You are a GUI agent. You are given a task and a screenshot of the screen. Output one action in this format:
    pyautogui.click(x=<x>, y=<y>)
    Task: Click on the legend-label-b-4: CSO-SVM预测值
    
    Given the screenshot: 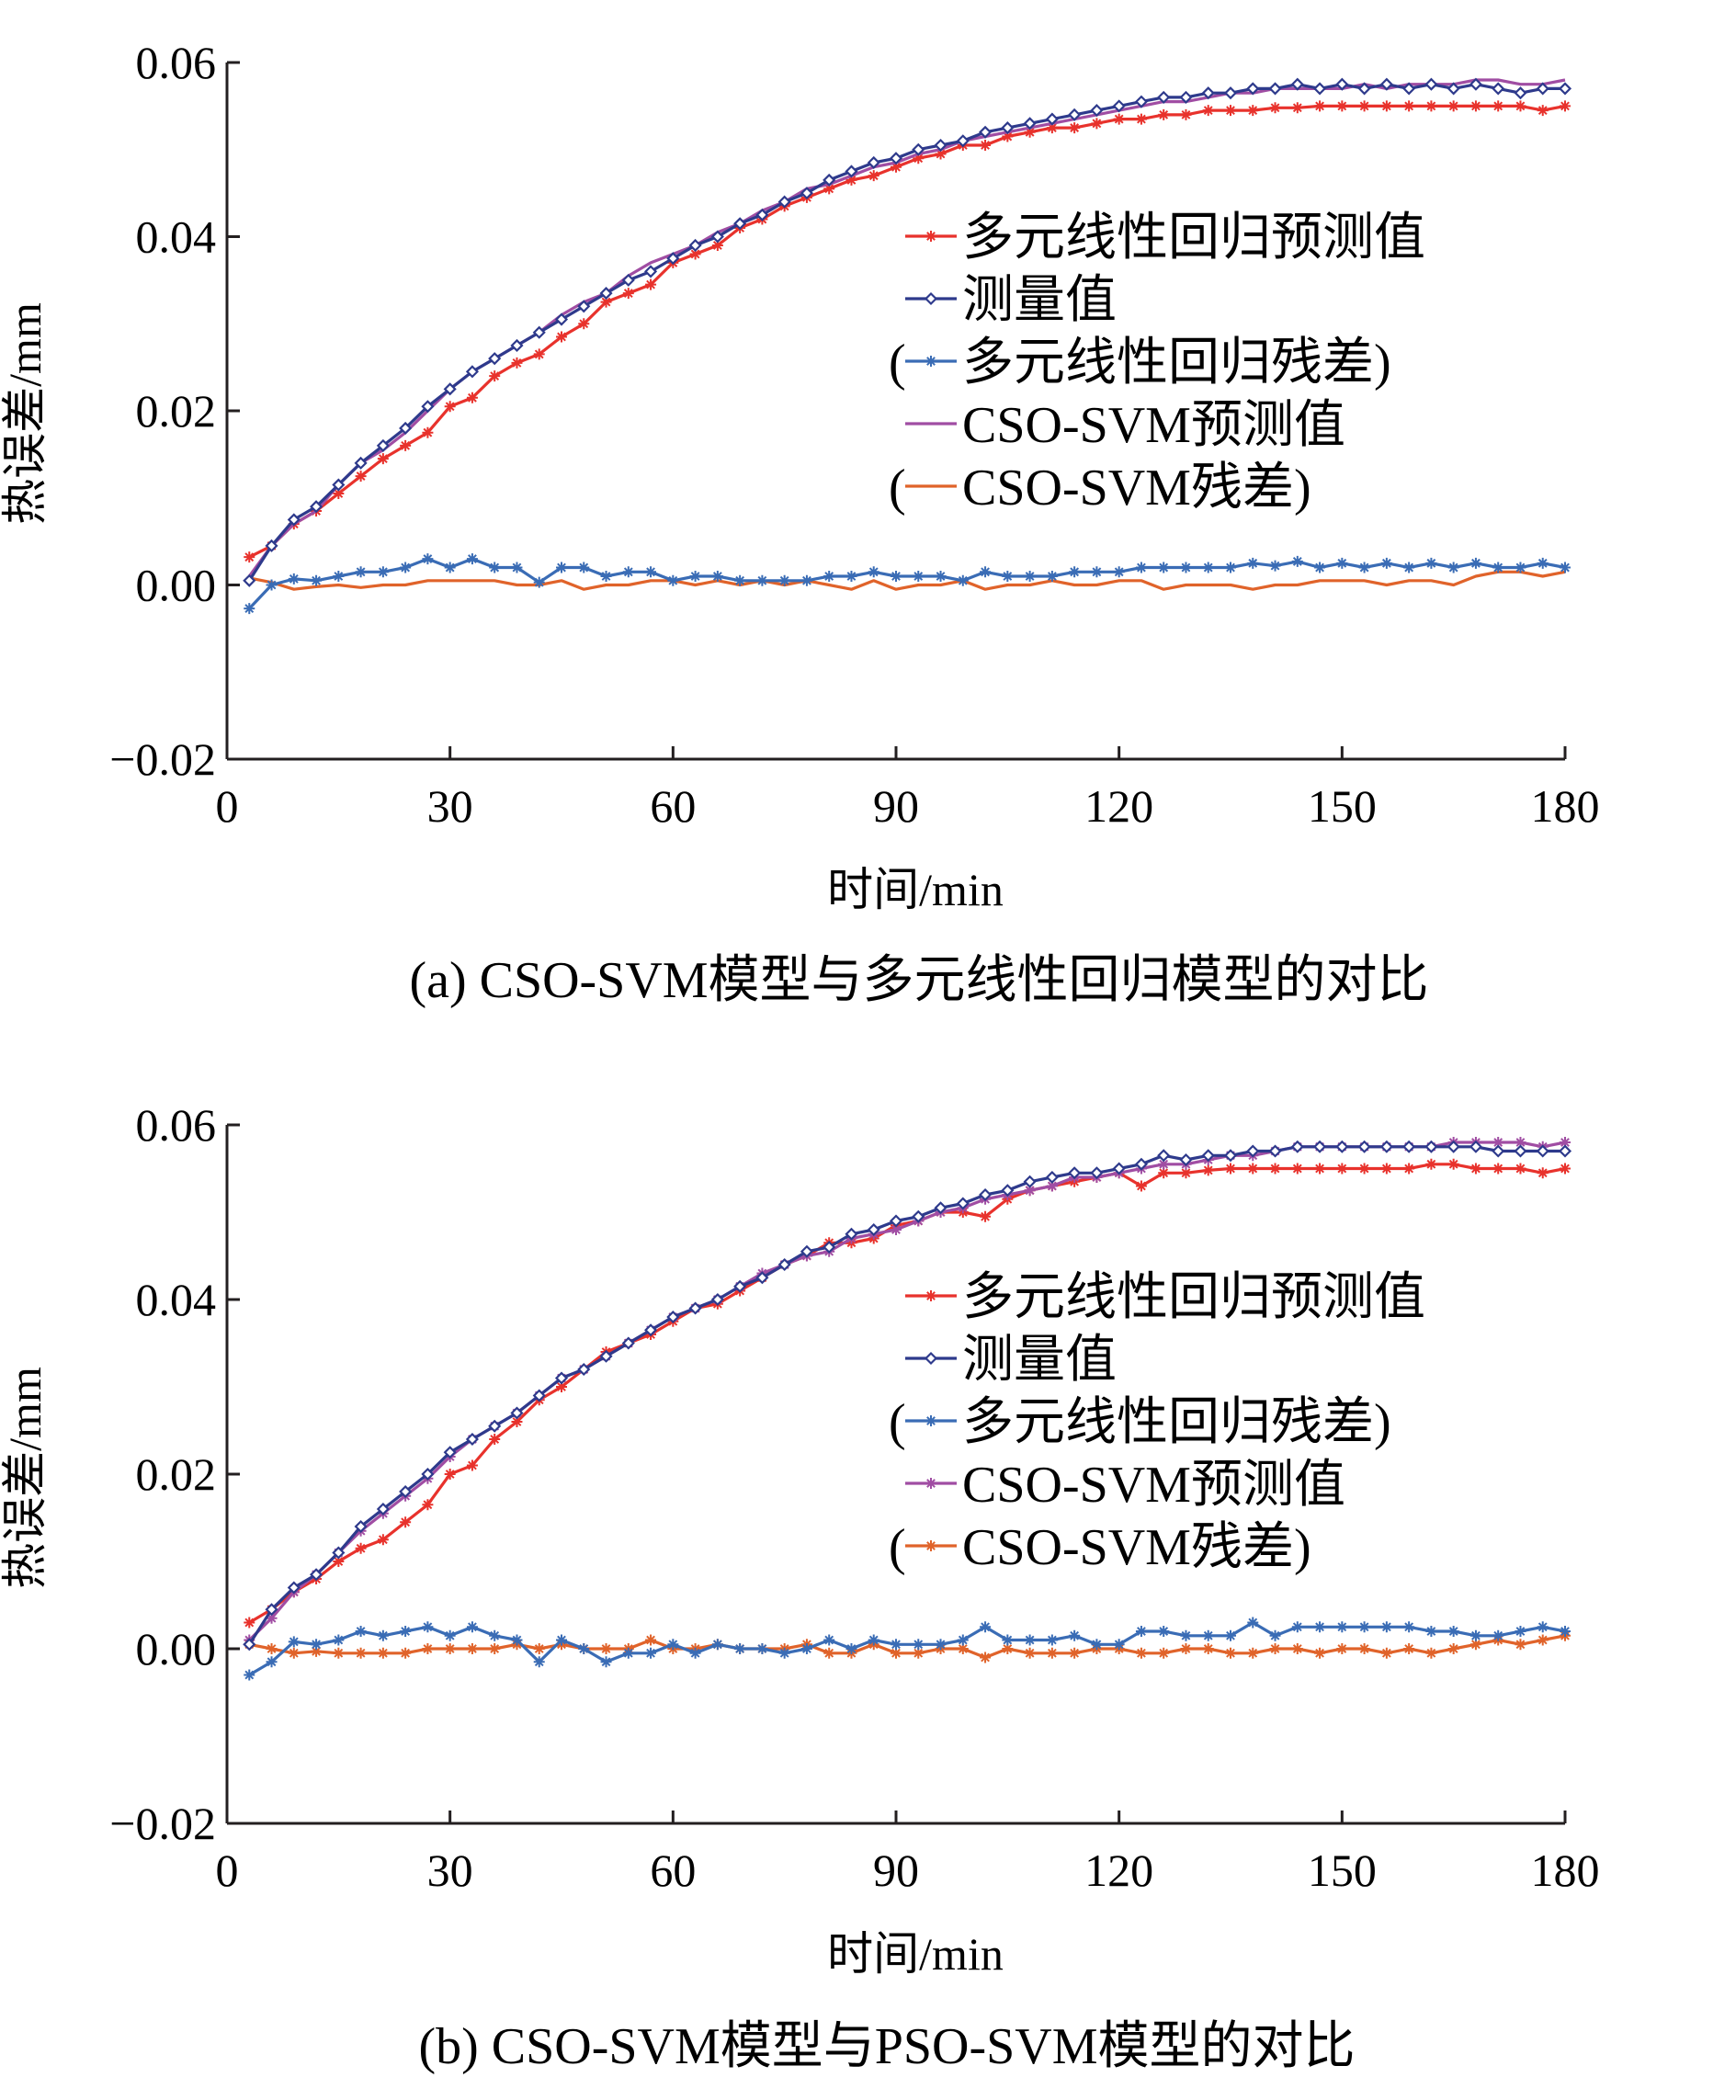 What is the action you would take?
    pyautogui.click(x=1153, y=1485)
    